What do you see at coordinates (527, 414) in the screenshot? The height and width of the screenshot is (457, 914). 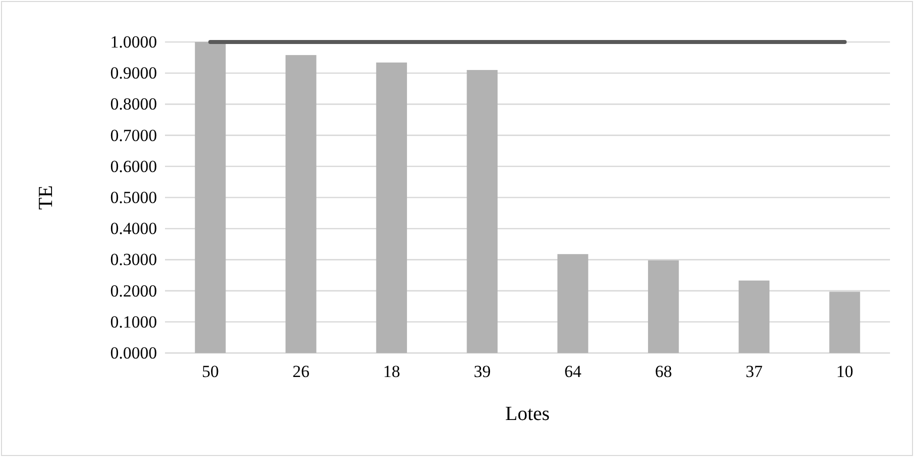 I see `x-axis-title: Lotes` at bounding box center [527, 414].